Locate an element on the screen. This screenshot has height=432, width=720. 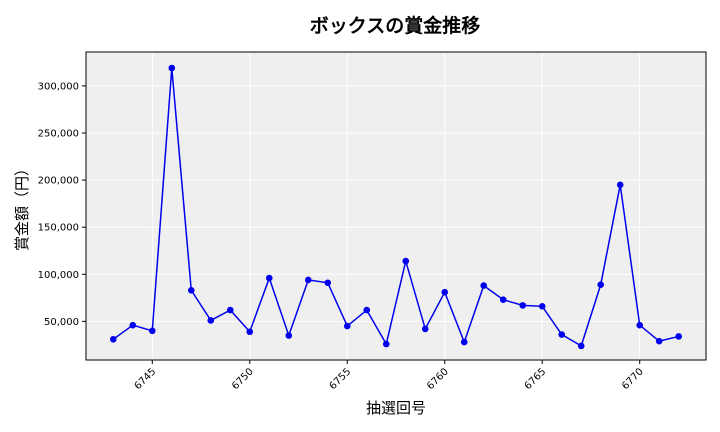
y-tick-label: 250,000 is located at coordinates (58, 134).